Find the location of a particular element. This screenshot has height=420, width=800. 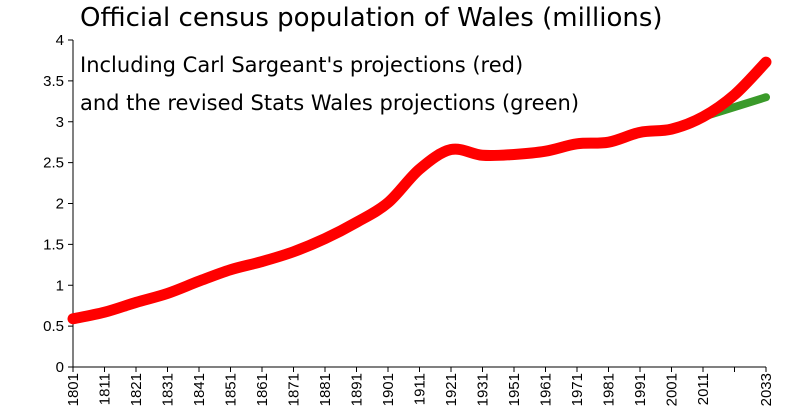

x-tick-label: 1891 is located at coordinates (357, 389).